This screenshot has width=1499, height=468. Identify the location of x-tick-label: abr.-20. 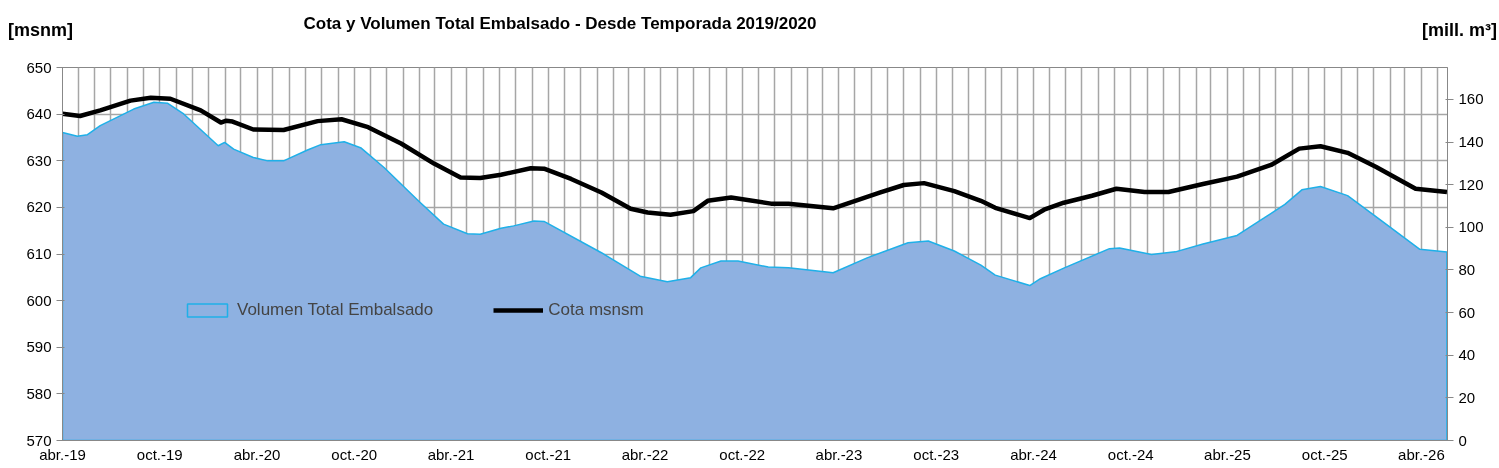
(257, 454).